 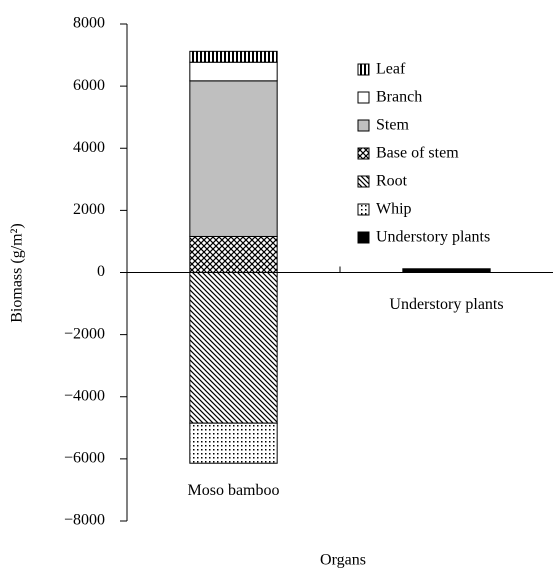 I want to click on x-tick-label: Moso bamboo, so click(x=234, y=490).